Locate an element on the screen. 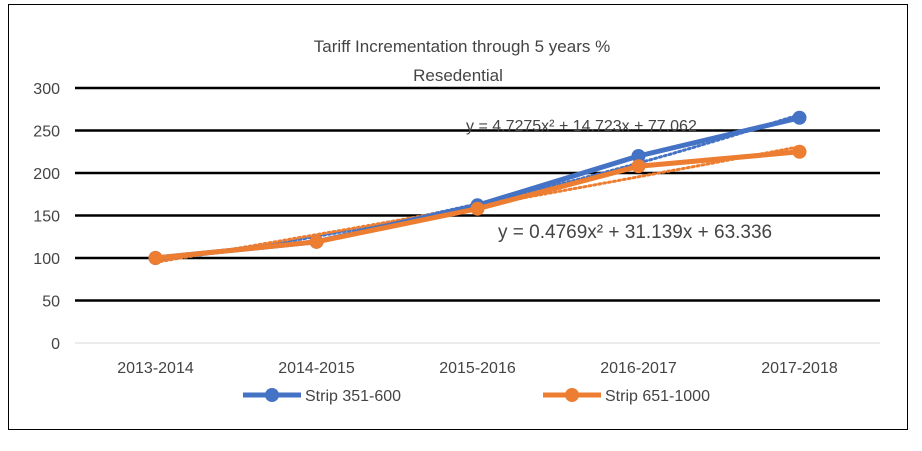 The width and height of the screenshot is (922, 451). y-axis: 0 50 100 150 200 250 300 is located at coordinates (46, 217).